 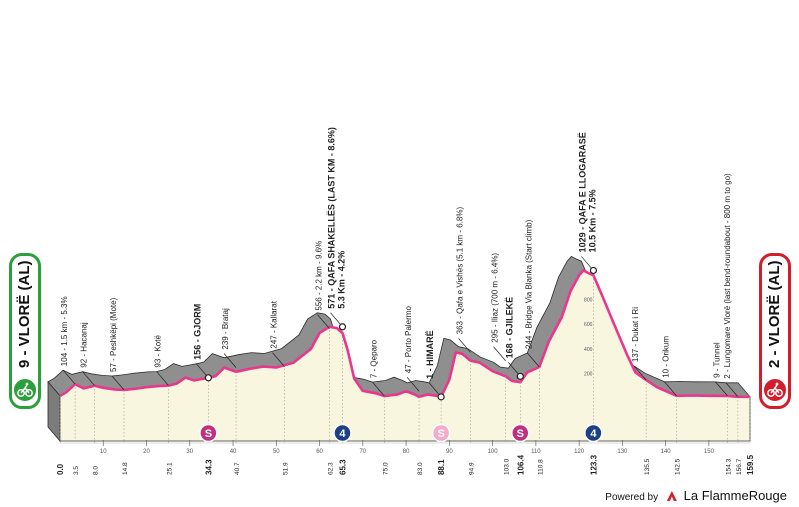 What do you see at coordinates (146, 452) in the screenshot?
I see `x-tick-label: 20` at bounding box center [146, 452].